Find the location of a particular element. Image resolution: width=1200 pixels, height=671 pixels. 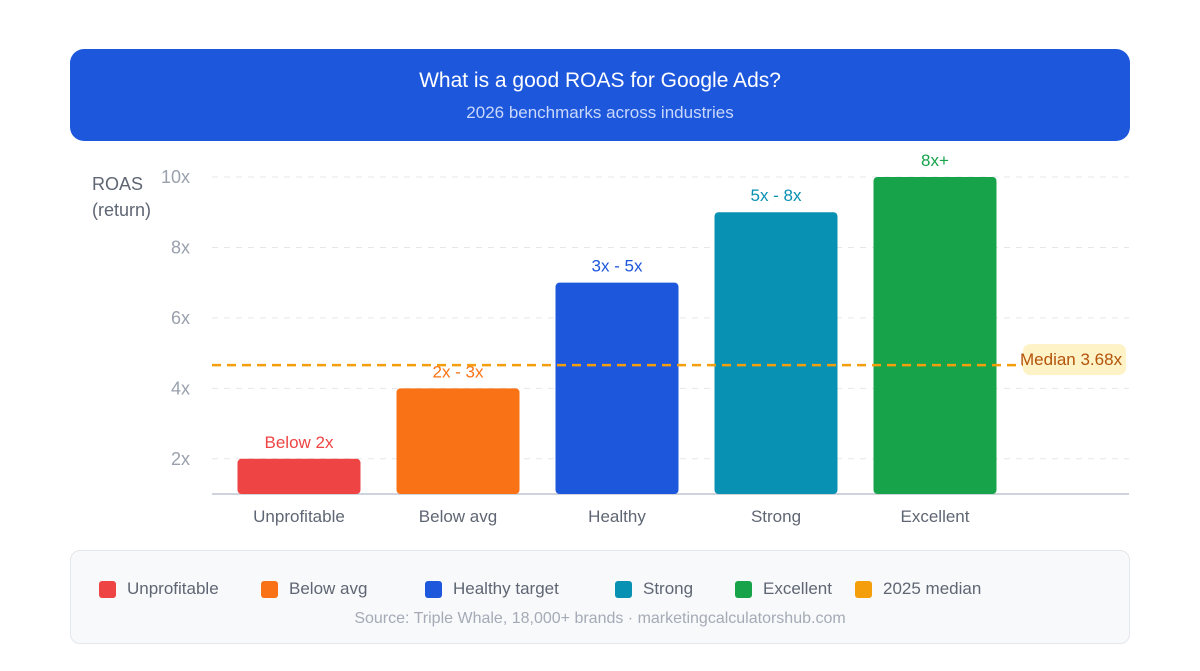

legend-item: Healthy target is located at coordinates (492, 589).